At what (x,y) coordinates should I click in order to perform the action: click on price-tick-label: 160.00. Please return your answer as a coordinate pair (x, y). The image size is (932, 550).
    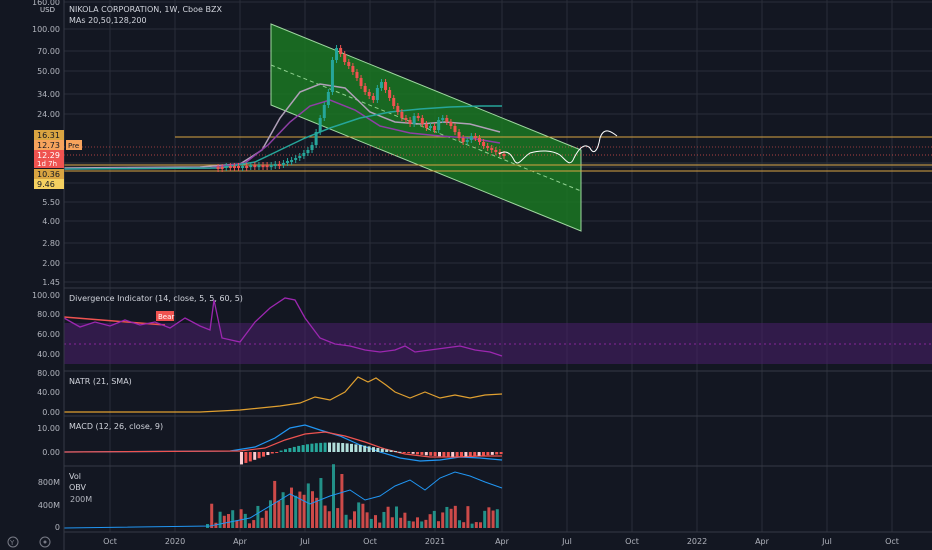
    Looking at the image, I should click on (46, 3).